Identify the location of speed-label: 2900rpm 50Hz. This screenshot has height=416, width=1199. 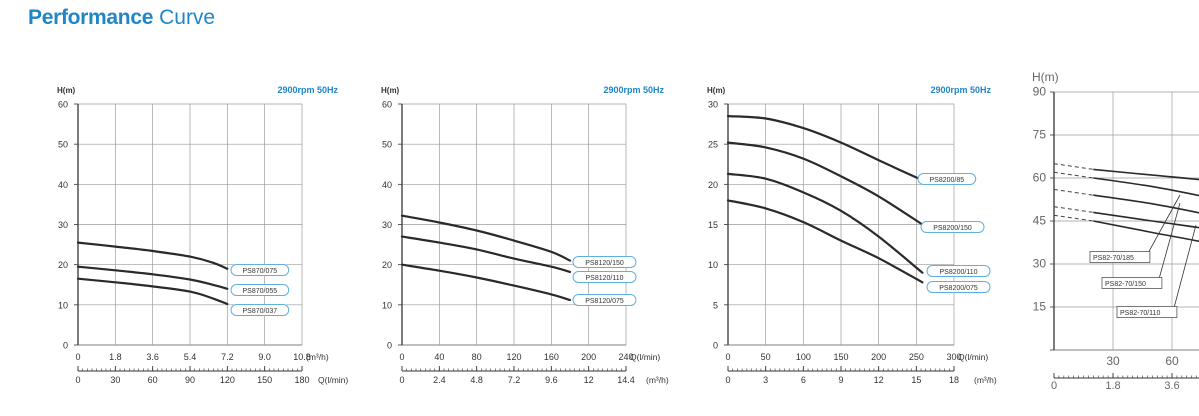
(307, 90).